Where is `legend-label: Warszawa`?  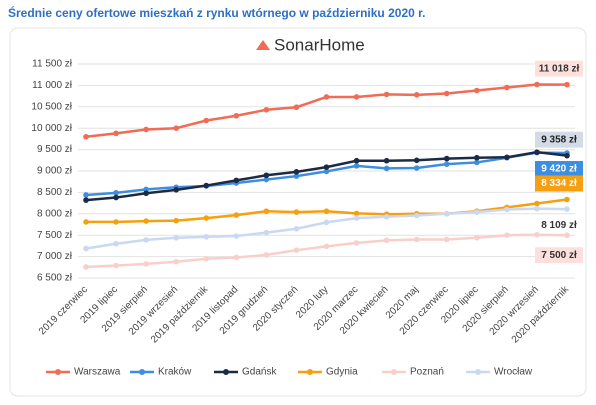 legend-label: Warszawa is located at coordinates (97, 372).